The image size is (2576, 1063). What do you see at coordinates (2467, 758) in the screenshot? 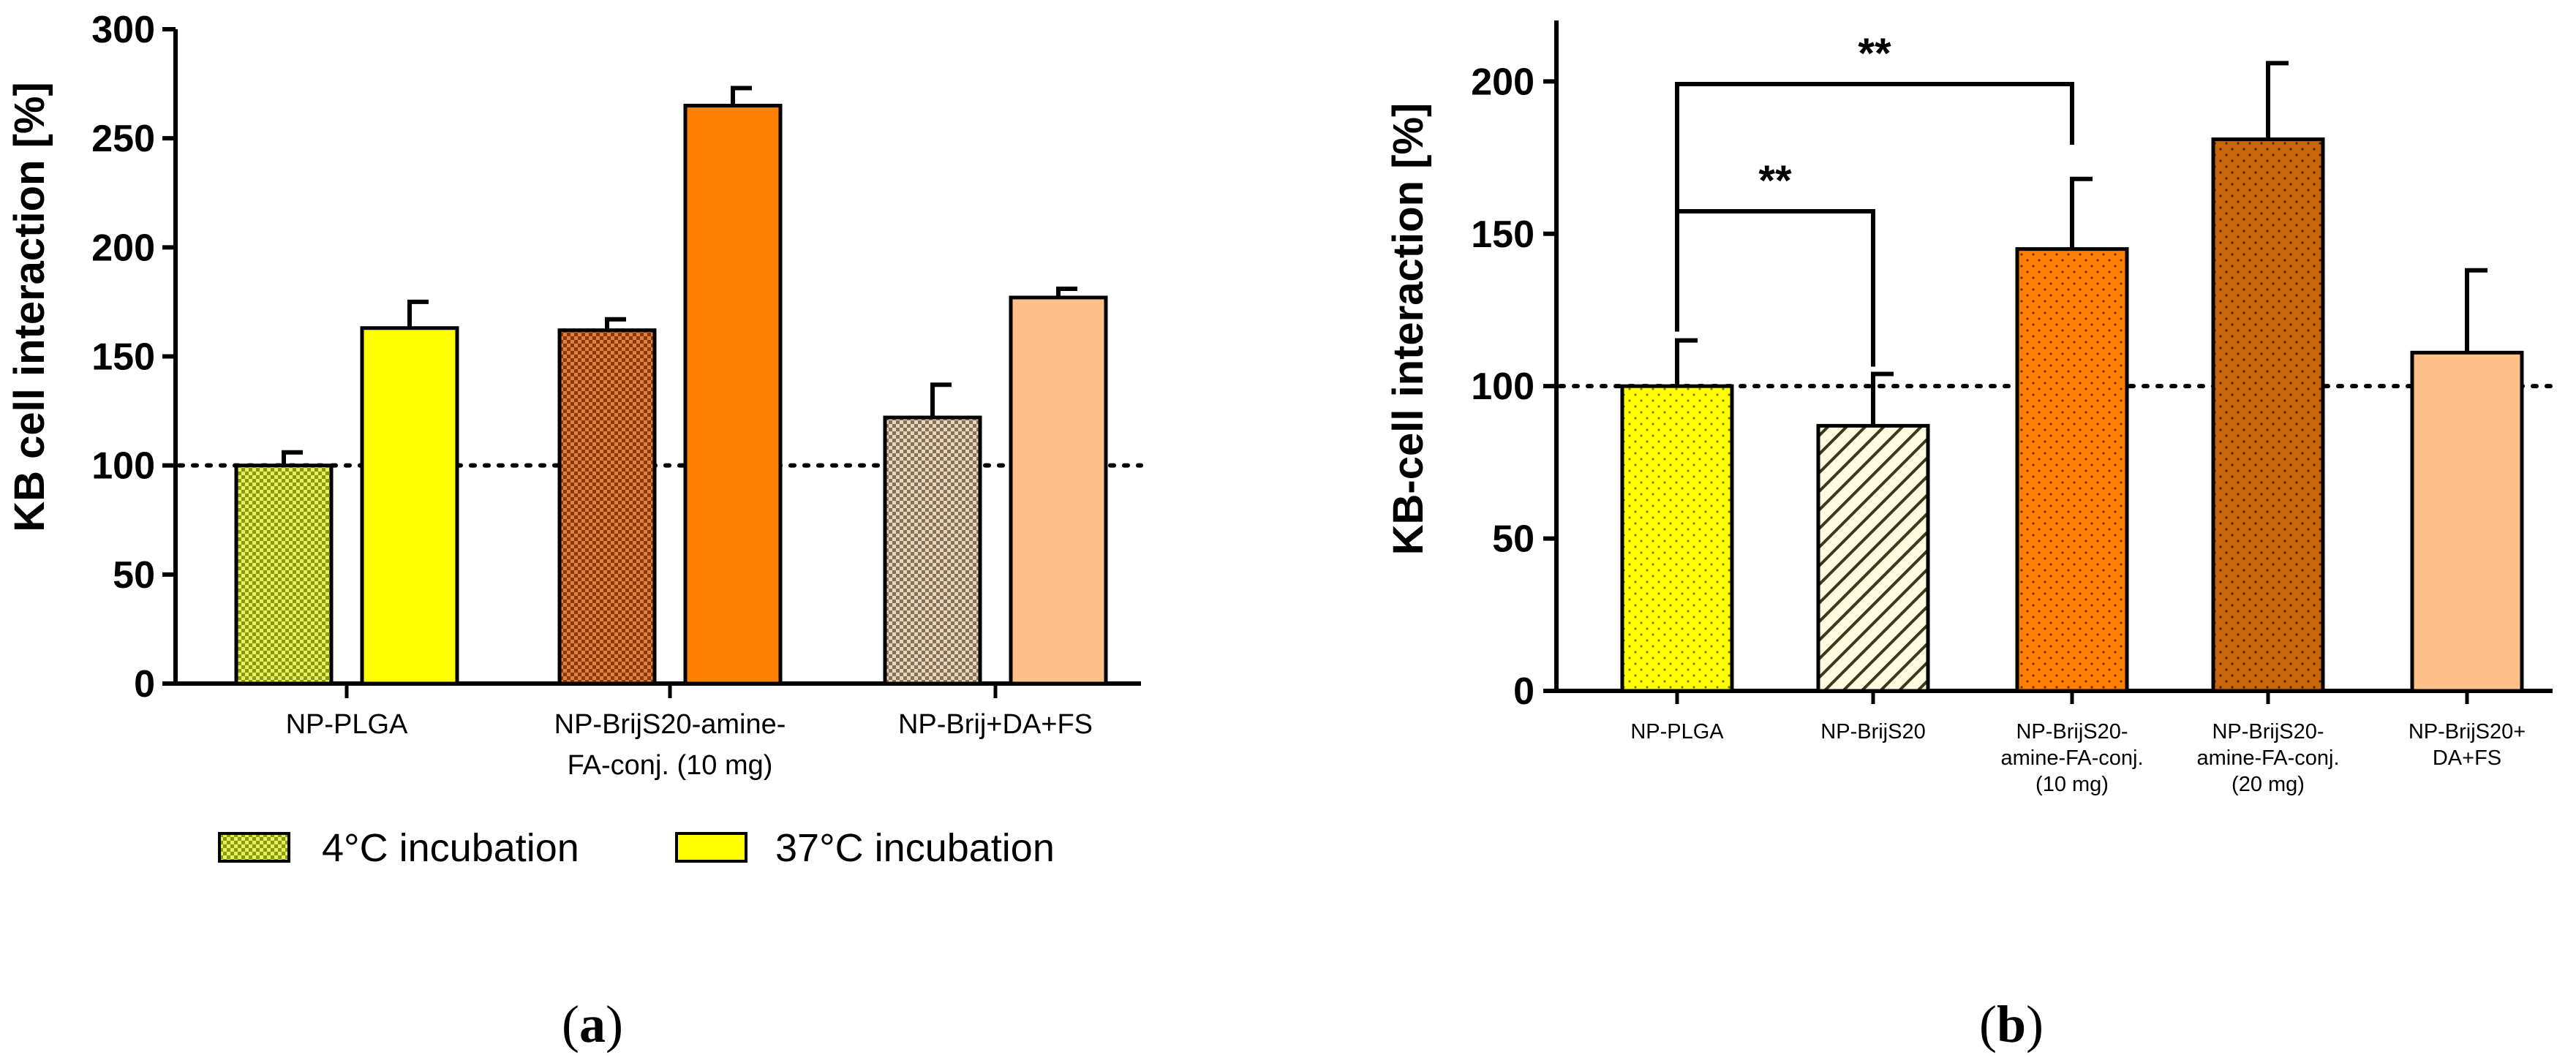
I see `x-tick-label: DA+FS` at bounding box center [2467, 758].